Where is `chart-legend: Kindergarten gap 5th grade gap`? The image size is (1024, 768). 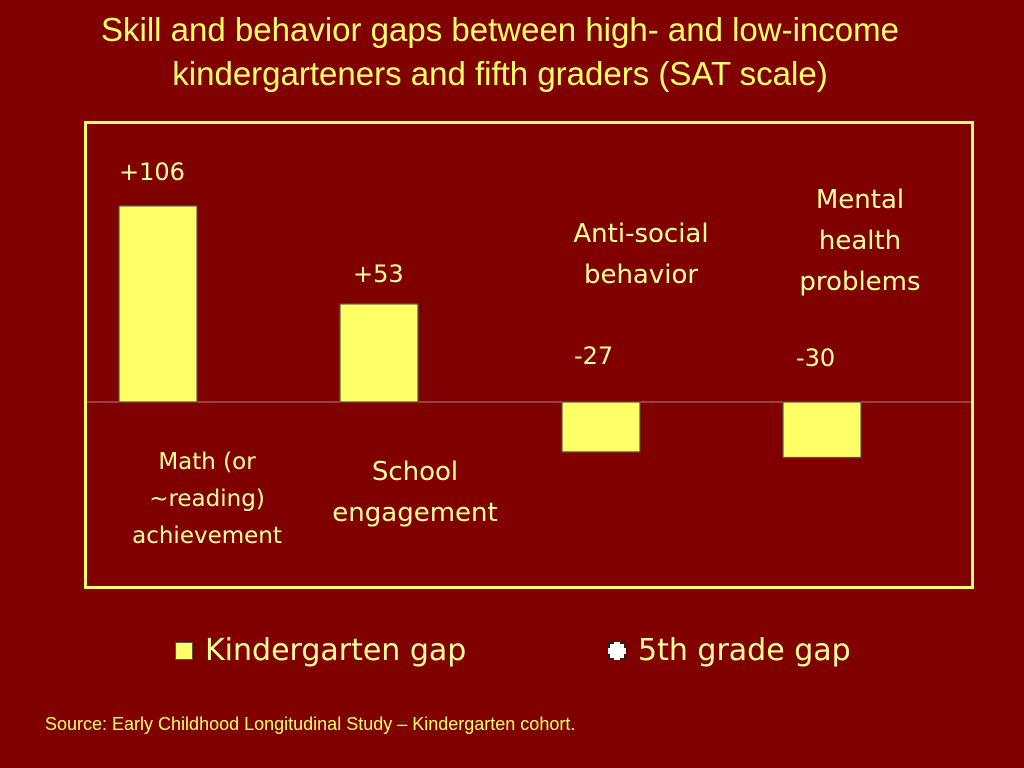 chart-legend: Kindergarten gap 5th grade gap is located at coordinates (512, 658).